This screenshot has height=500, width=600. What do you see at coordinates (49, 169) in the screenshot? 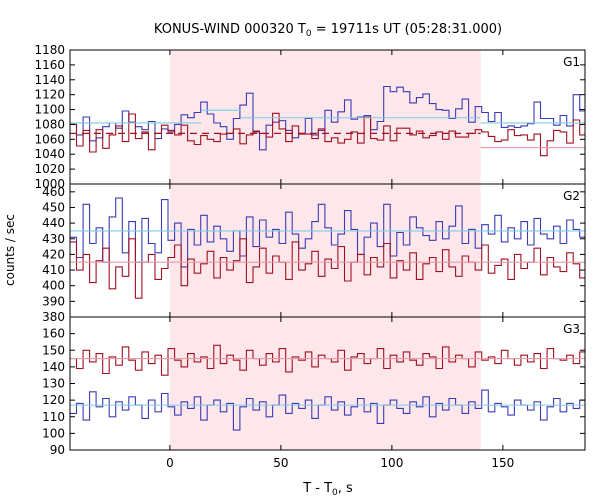
I see `y-tick-label: 1020` at bounding box center [49, 169].